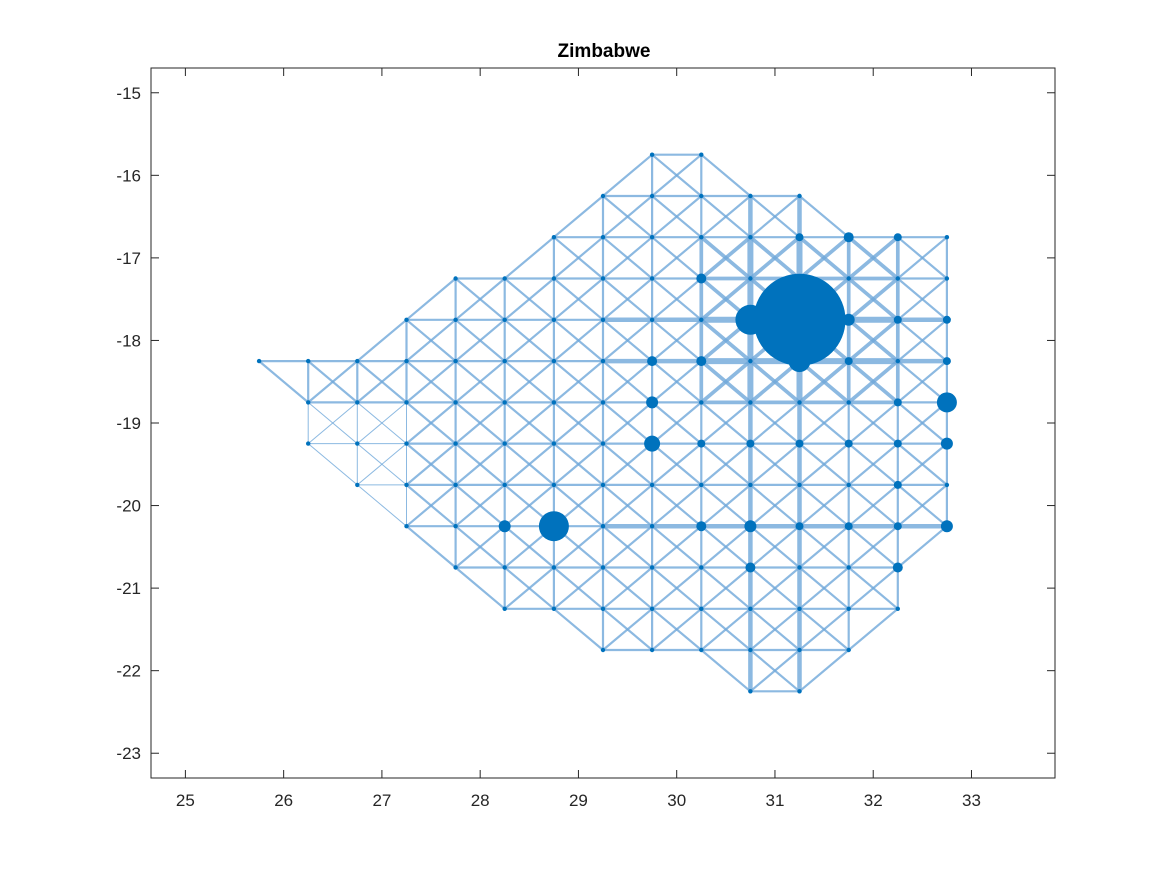  Describe the element at coordinates (128, 258) in the screenshot. I see `y-tick-label: -17` at that location.